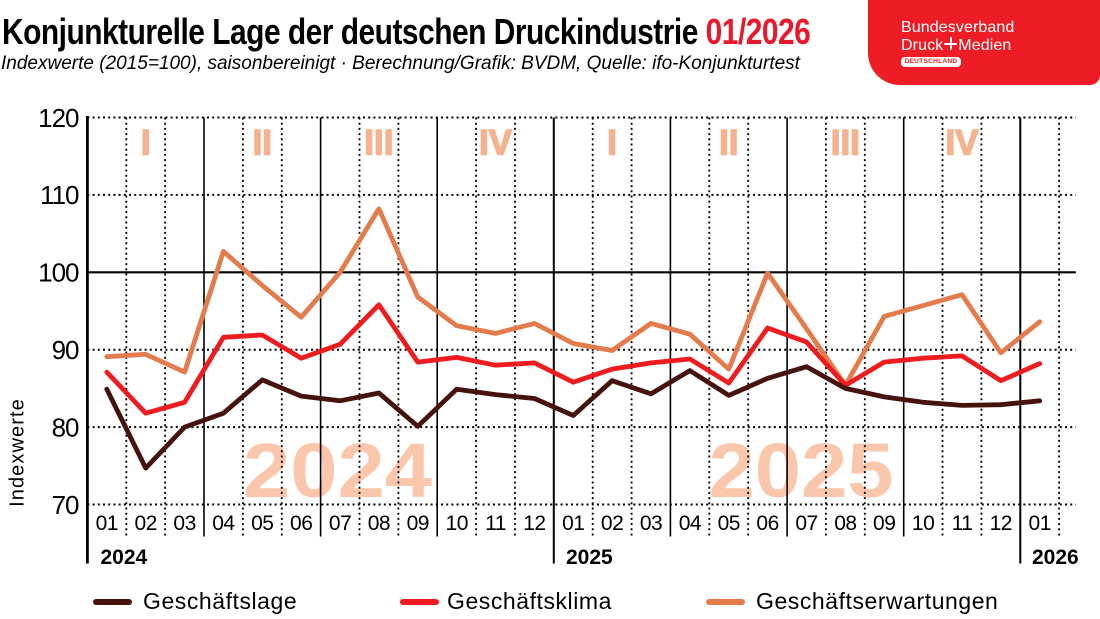 This screenshot has width=1100, height=619. Describe the element at coordinates (58, 118) in the screenshot. I see `svg-text: 120` at that location.